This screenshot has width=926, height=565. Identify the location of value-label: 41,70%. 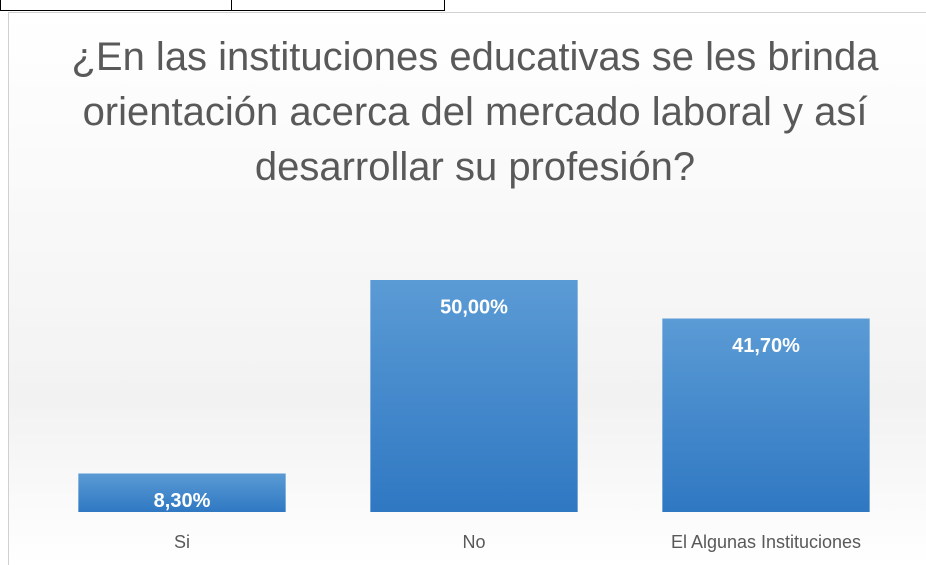
(766, 346).